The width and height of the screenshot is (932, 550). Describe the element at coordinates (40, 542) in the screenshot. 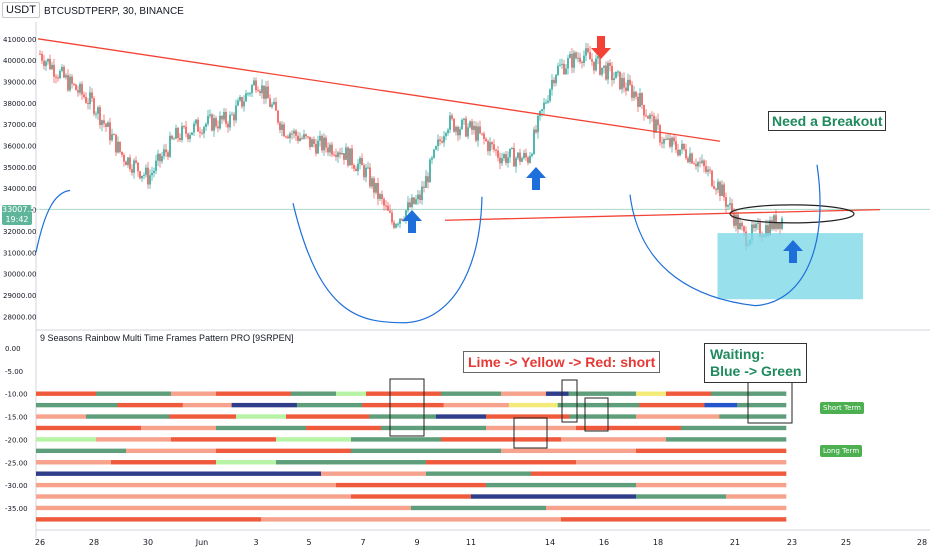

I see `x-tick-label: 26` at that location.